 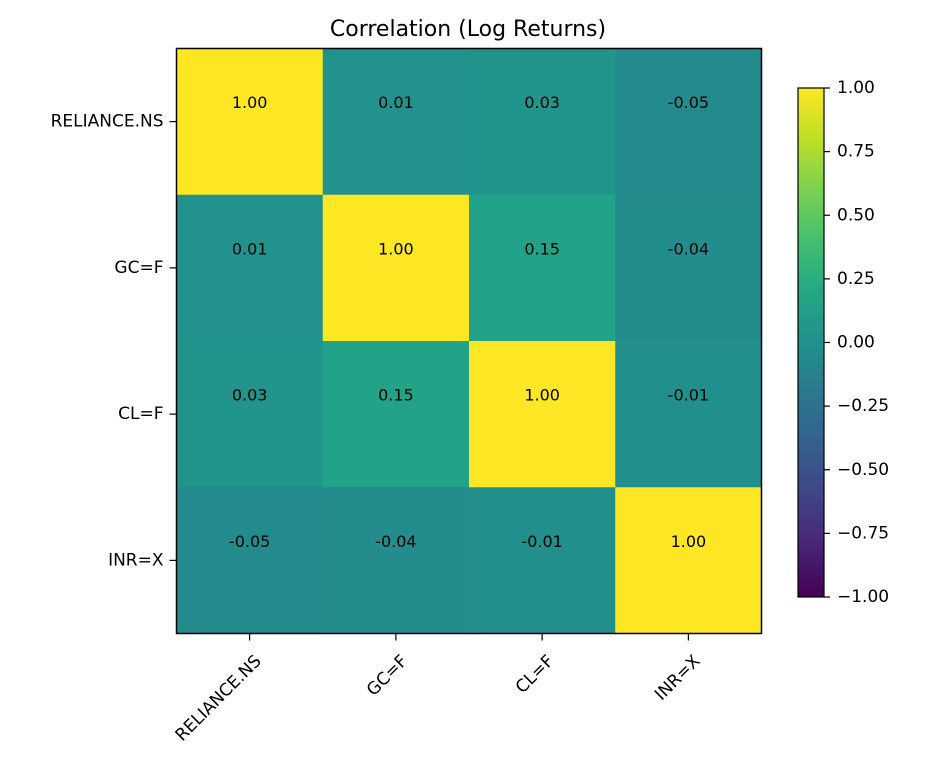 I want to click on y-tick-label: GC=F, so click(x=138, y=268).